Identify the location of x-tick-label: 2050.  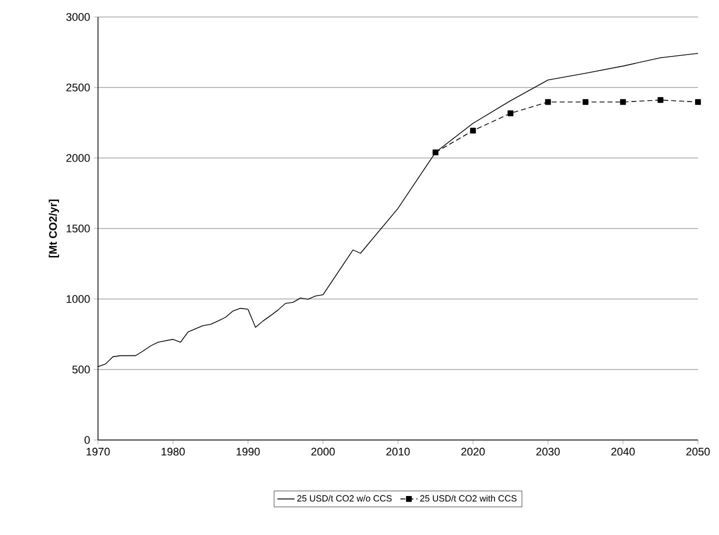
(698, 452).